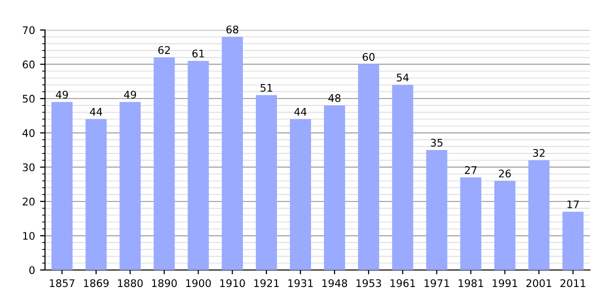 The width and height of the screenshot is (605, 300). Describe the element at coordinates (28, 167) in the screenshot. I see `y-tick-label: 30` at that location.